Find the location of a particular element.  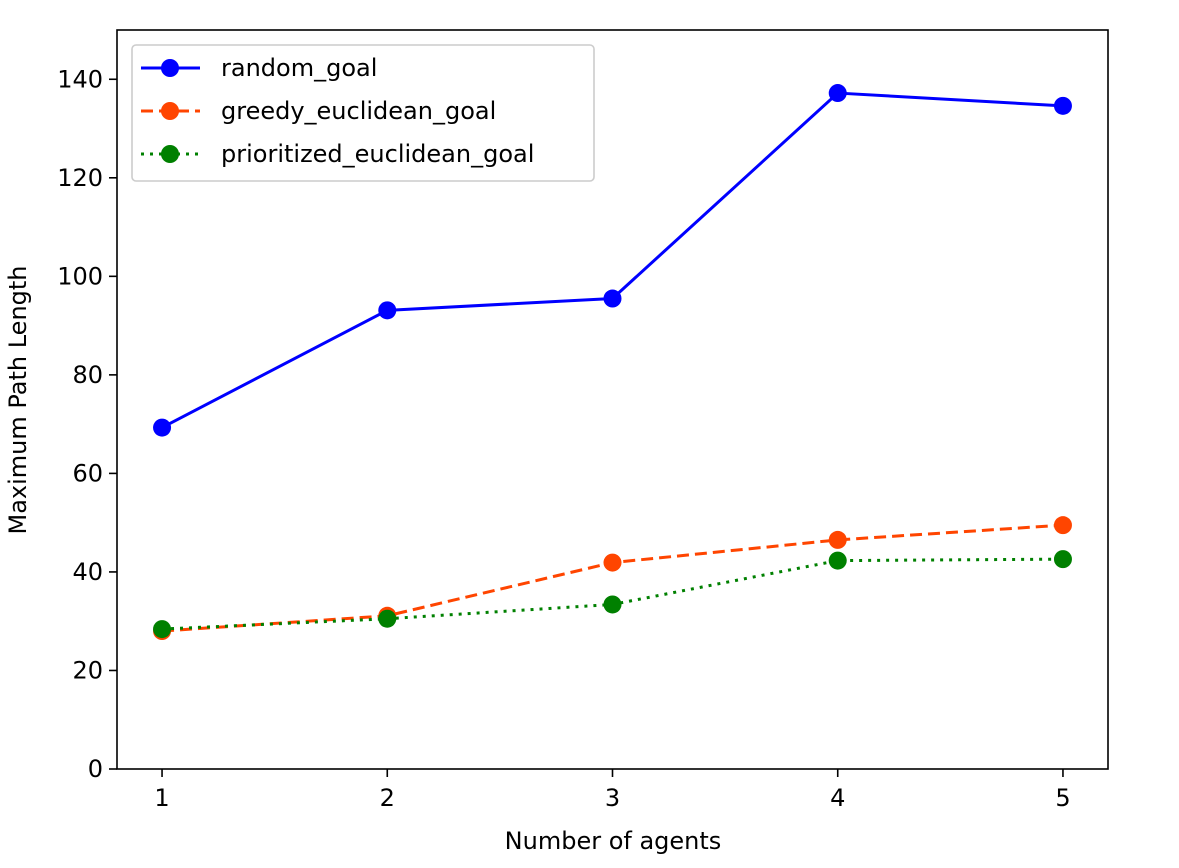

y-tick-label-140: 140 is located at coordinates (80, 79).